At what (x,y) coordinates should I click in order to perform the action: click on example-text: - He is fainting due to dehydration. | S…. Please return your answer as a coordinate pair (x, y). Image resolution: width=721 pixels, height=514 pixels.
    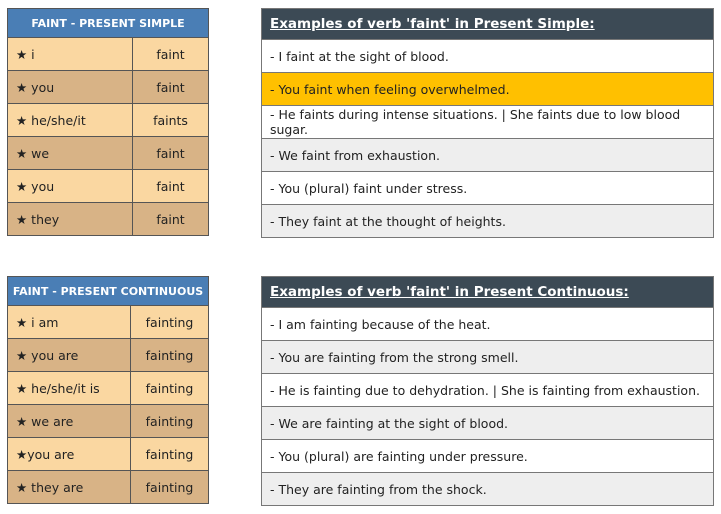
    Looking at the image, I should click on (487, 390).